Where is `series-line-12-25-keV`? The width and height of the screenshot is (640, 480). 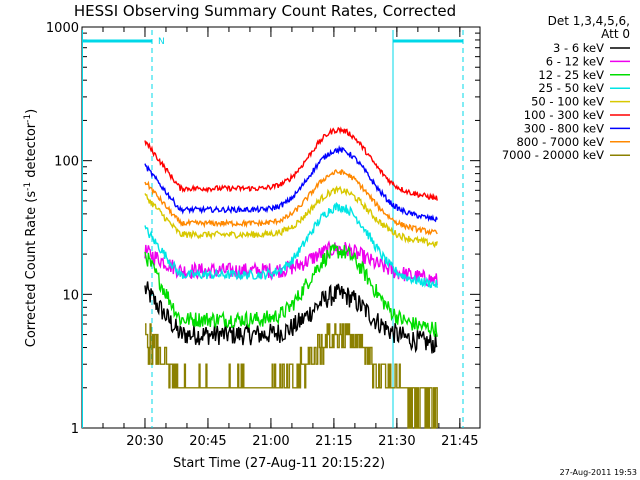 series-line-12-25-keV is located at coordinates (291, 289).